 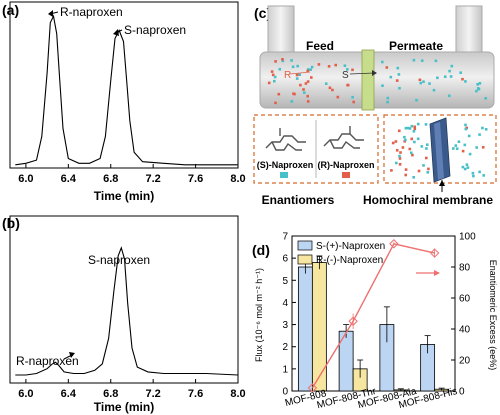 I want to click on r-label: R, so click(x=287, y=75).